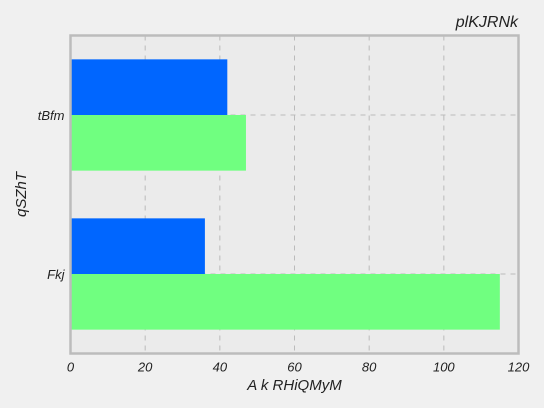  I want to click on x-tick-labels: 0 20 40 60 80 100 120, so click(298, 367).